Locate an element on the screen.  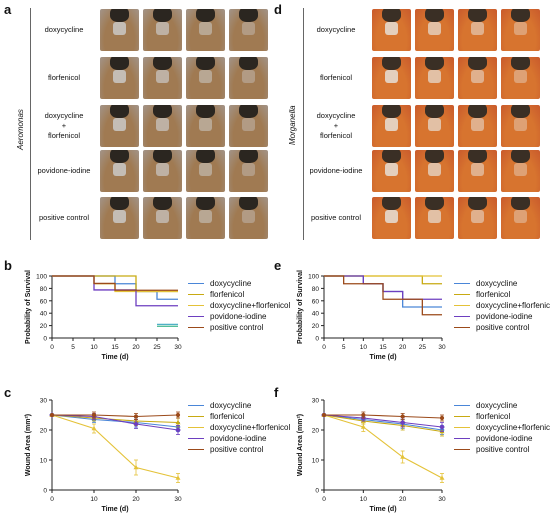
x-tick-label: 20 is located at coordinates (403, 347).